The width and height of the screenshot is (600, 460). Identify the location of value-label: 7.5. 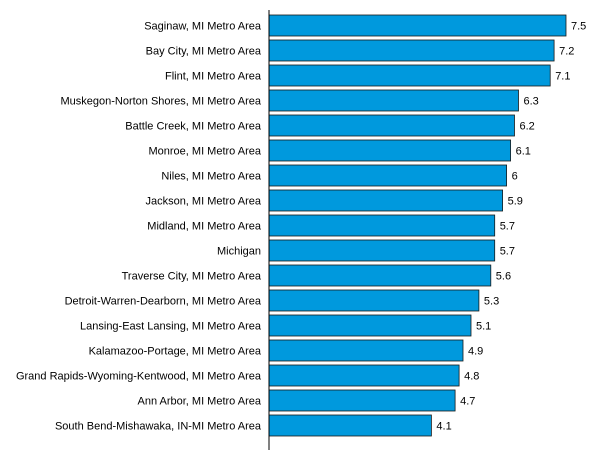
(578, 27).